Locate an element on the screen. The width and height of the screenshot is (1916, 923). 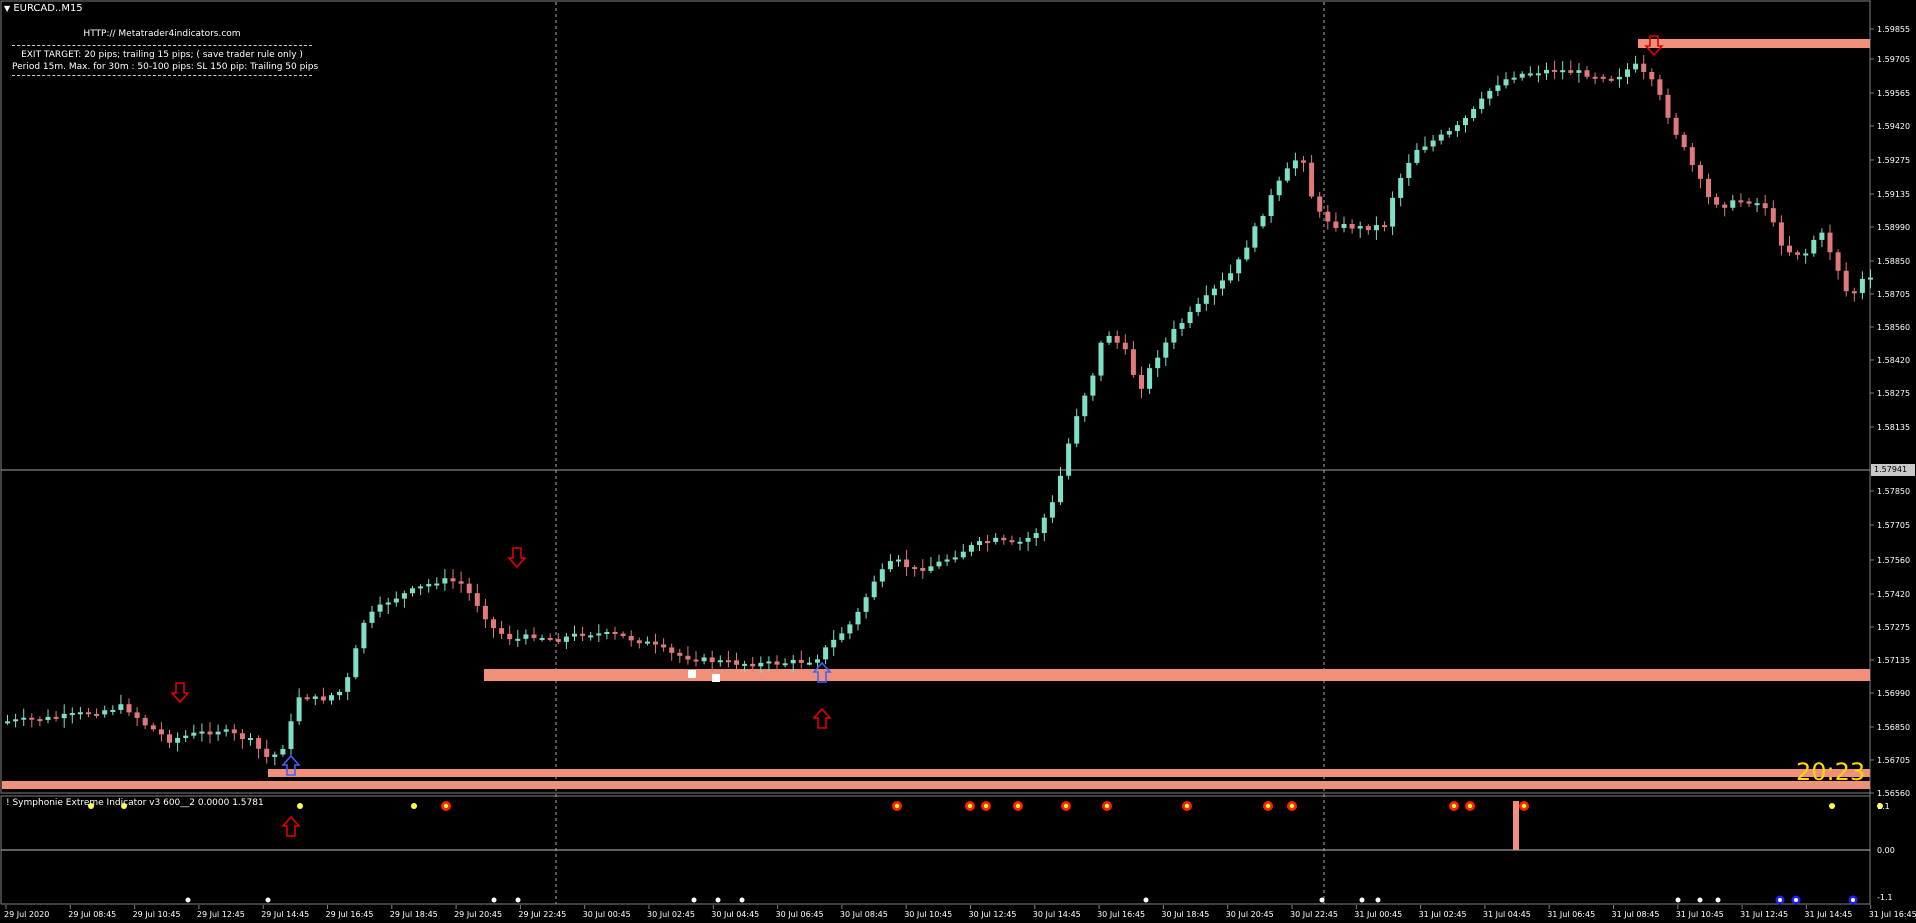
price-tick-label: 1.57705 is located at coordinates (1893, 525).